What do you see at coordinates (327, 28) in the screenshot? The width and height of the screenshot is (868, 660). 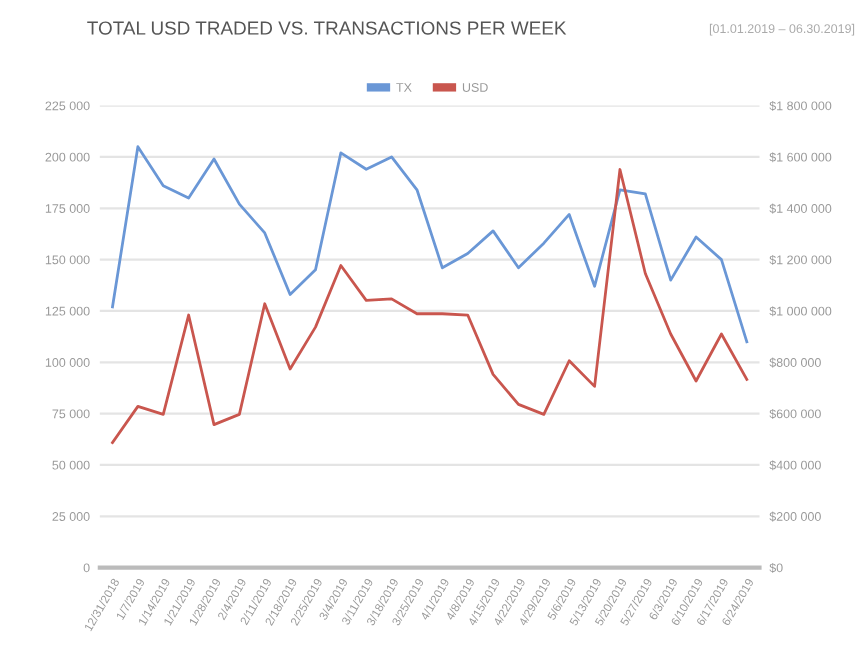 I see `chart-title: TOTAL USD TRADED VS. TRANSACTIONS PER WEEK` at bounding box center [327, 28].